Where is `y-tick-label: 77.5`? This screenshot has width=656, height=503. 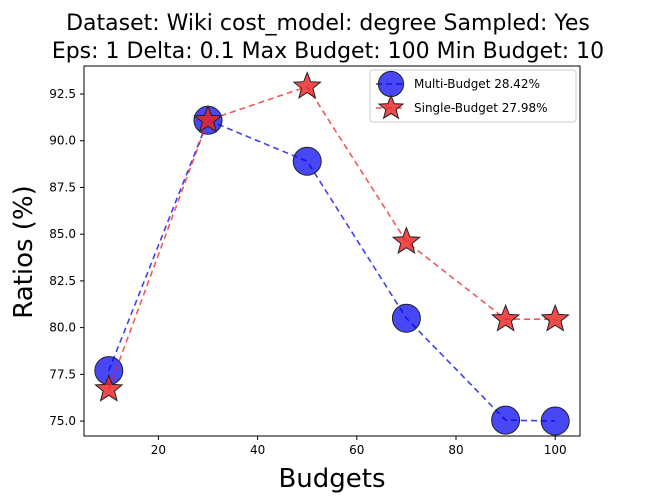 y-tick-label: 77.5 is located at coordinates (62, 374).